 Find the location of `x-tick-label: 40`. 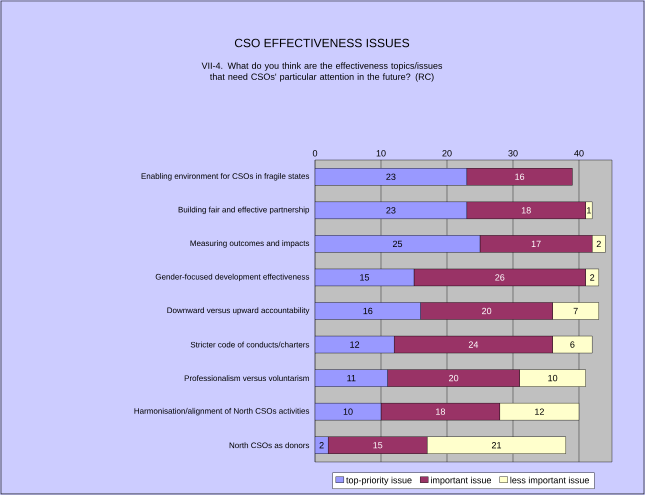

x-tick-label: 40 is located at coordinates (579, 153).